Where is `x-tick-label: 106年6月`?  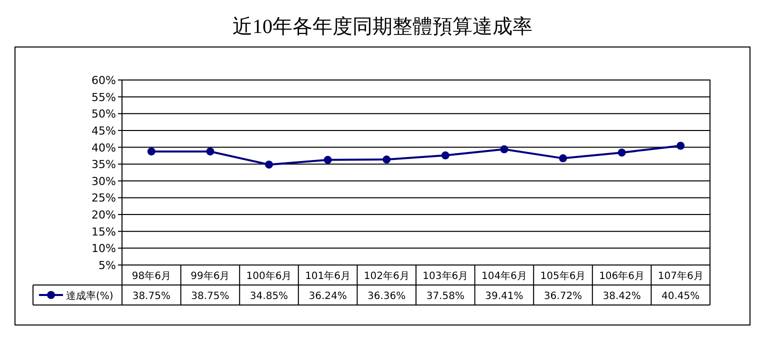
x-tick-label: 106年6月 is located at coordinates (622, 276).